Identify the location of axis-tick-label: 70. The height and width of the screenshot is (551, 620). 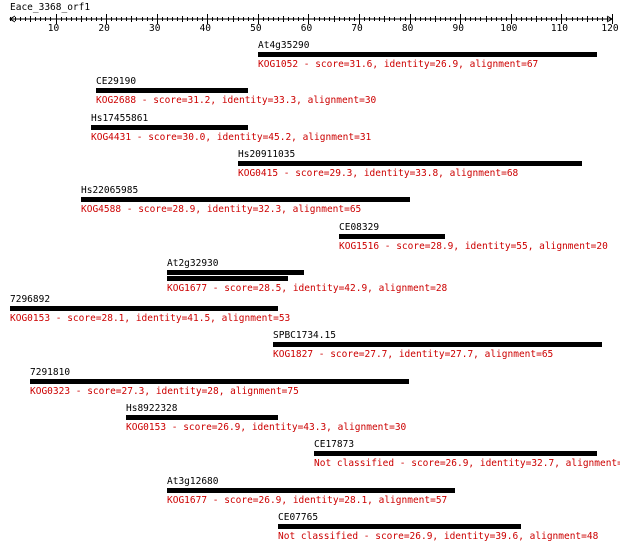
(357, 28).